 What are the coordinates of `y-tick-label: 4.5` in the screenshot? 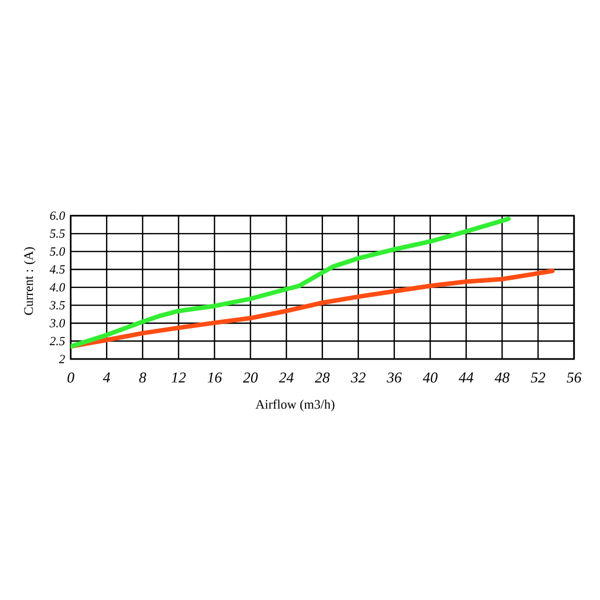 It's located at (57, 269).